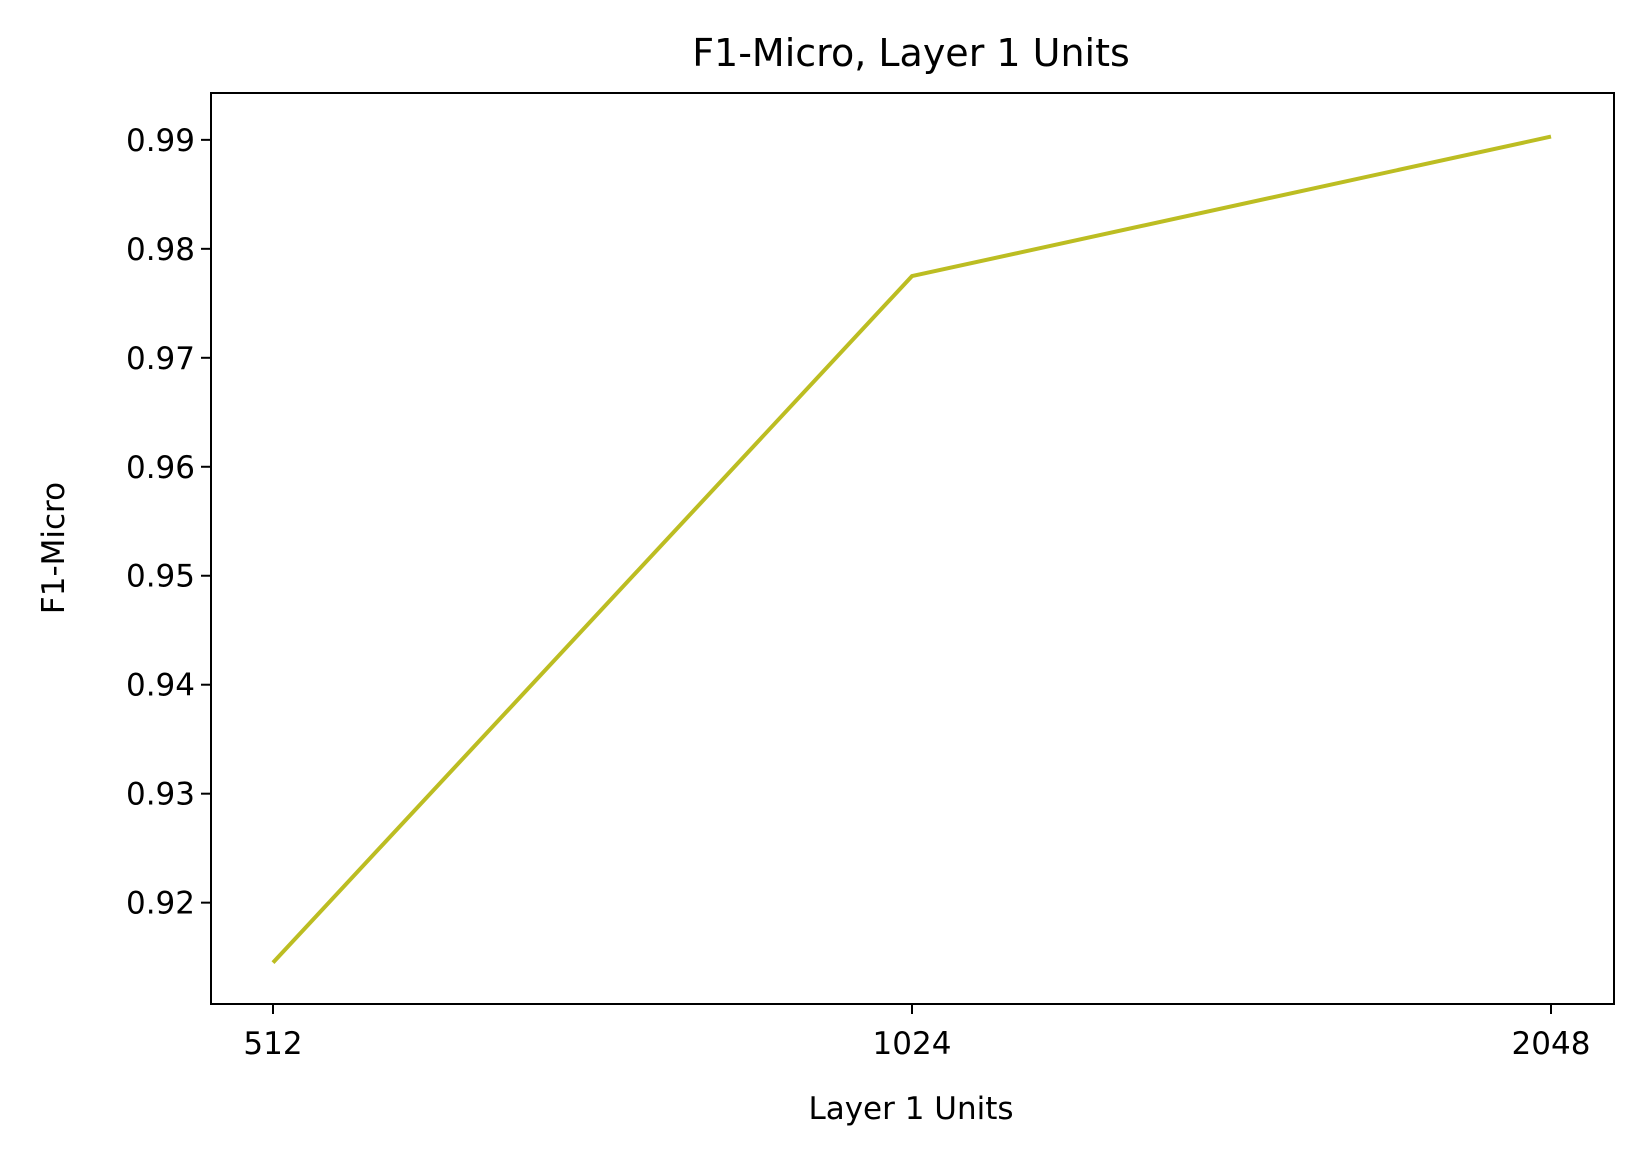 This screenshot has width=1637, height=1154. Describe the element at coordinates (160, 904) in the screenshot. I see `y-tick-label: 0.92` at that location.